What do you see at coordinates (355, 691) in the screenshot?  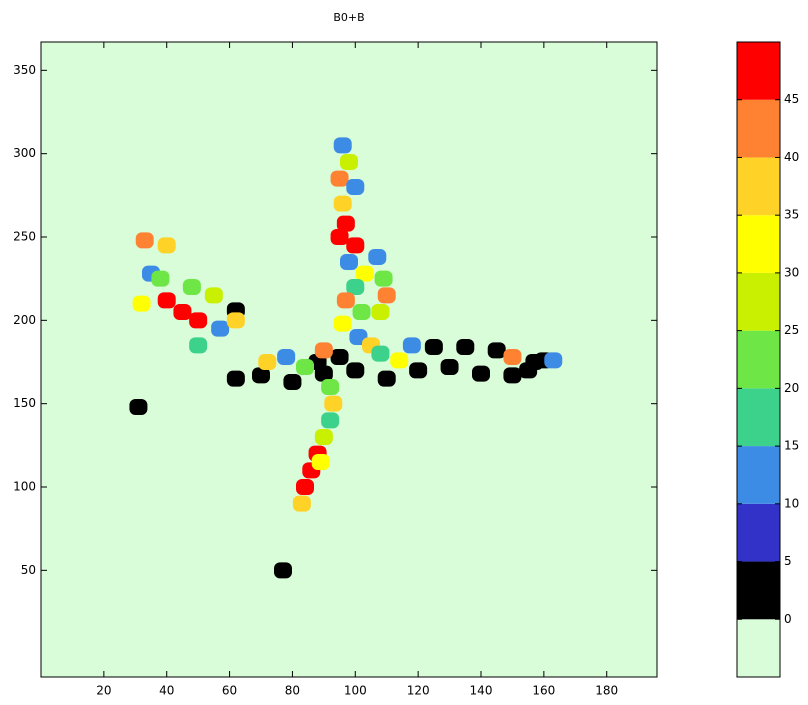 I see `x-tick-label: 100` at bounding box center [355, 691].